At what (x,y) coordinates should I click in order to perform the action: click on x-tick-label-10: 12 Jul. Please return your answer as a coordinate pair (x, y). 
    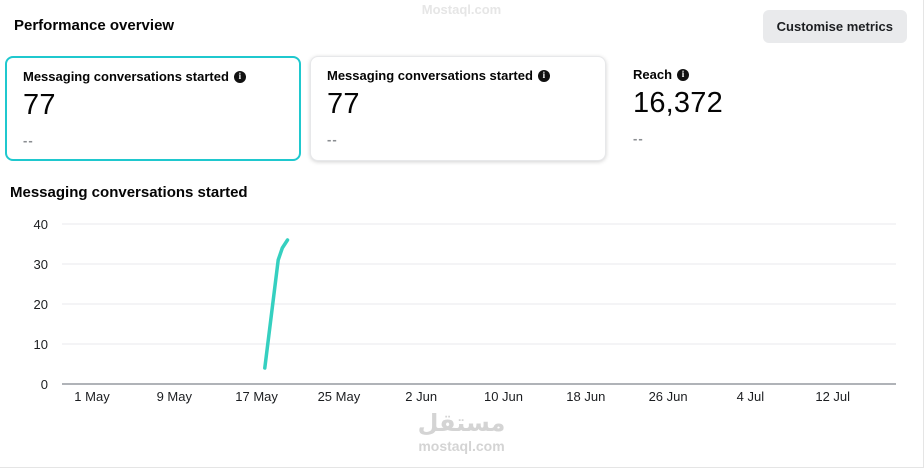
    Looking at the image, I should click on (832, 396).